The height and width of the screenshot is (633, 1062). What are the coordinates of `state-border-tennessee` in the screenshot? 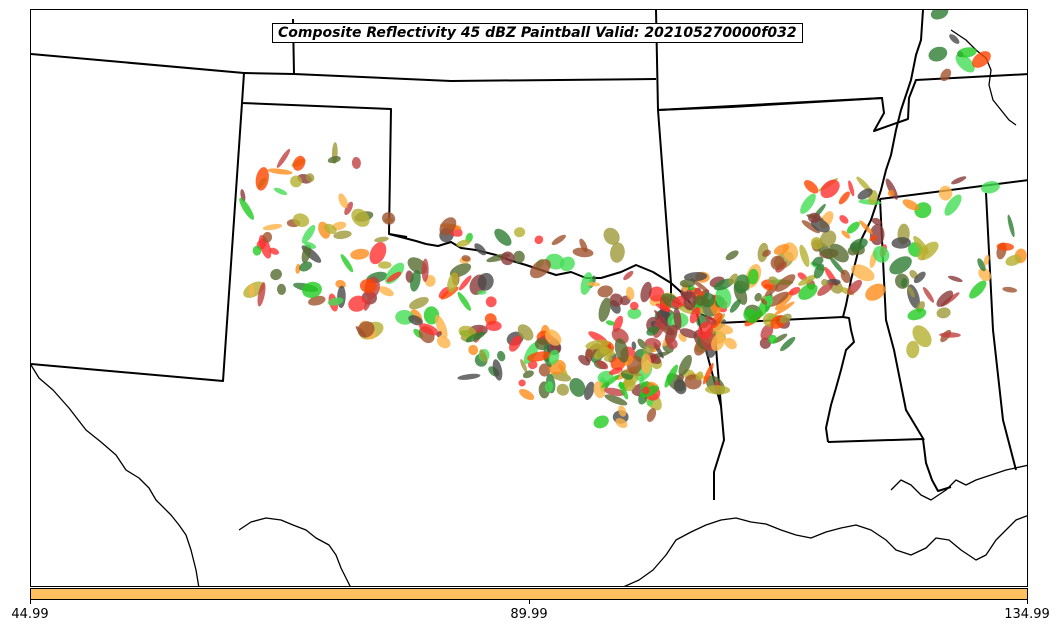 It's located at (953, 189).